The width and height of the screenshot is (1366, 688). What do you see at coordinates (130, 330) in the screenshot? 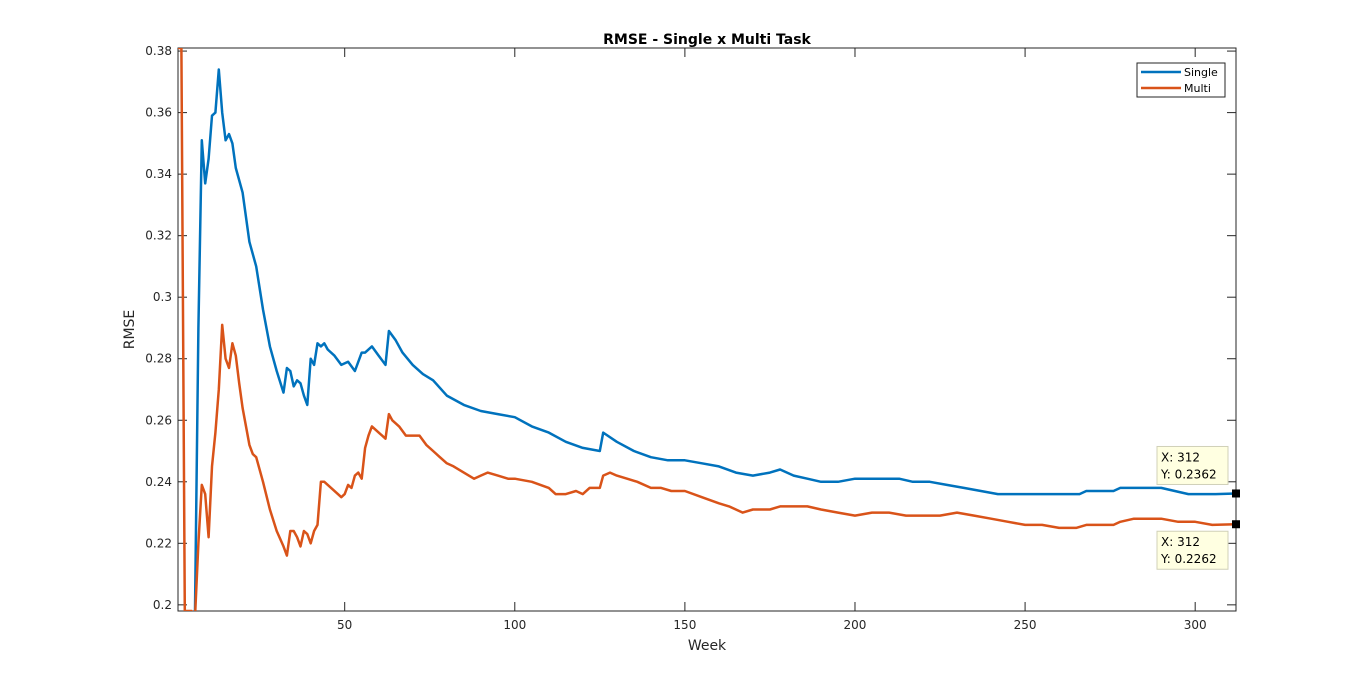
I see `y-axis-label: RMSE` at bounding box center [130, 330].